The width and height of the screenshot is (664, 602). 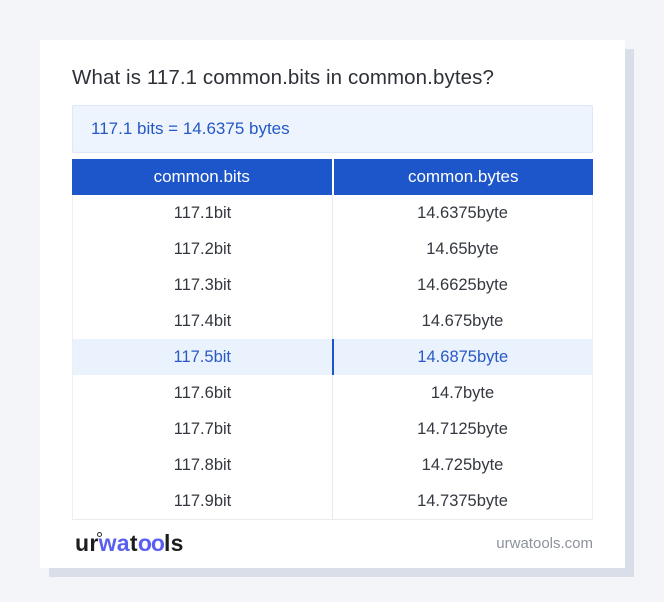 What do you see at coordinates (203, 285) in the screenshot?
I see `bits-cell: 117.3bit` at bounding box center [203, 285].